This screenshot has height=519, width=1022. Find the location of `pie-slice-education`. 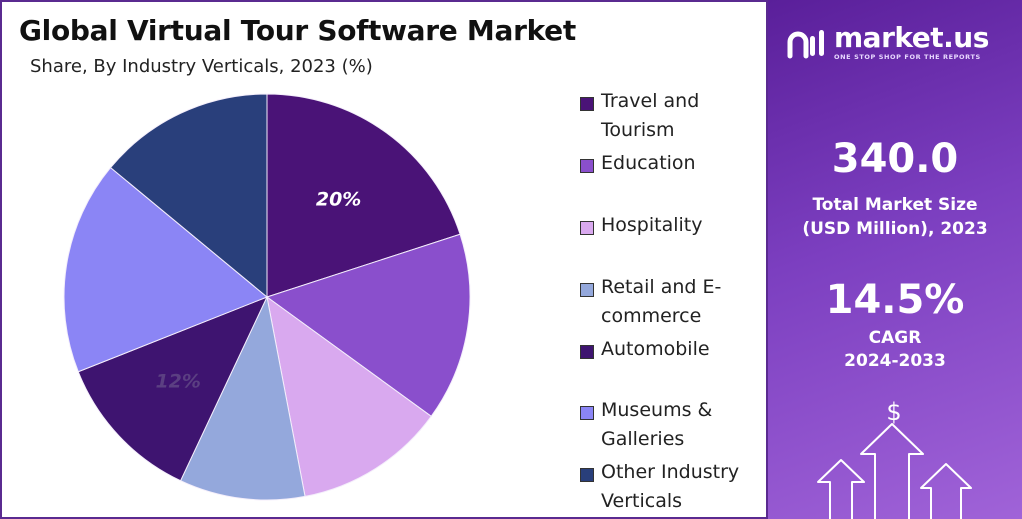

pie-slice-education is located at coordinates (368, 325).